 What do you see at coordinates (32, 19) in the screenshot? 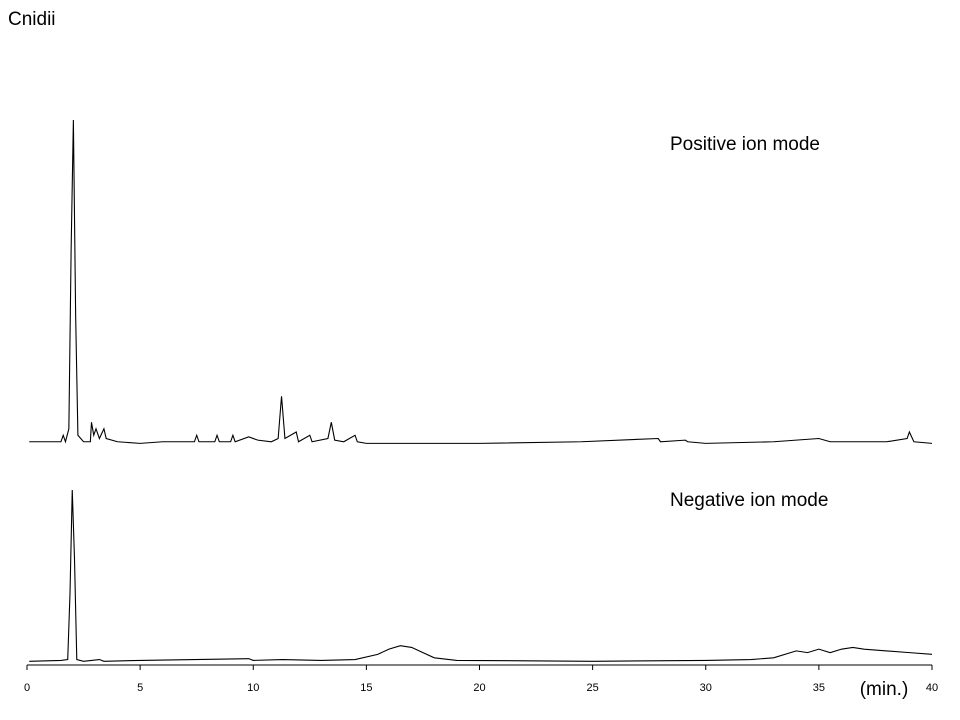
I see `chart-title: Cnidii` at bounding box center [32, 19].